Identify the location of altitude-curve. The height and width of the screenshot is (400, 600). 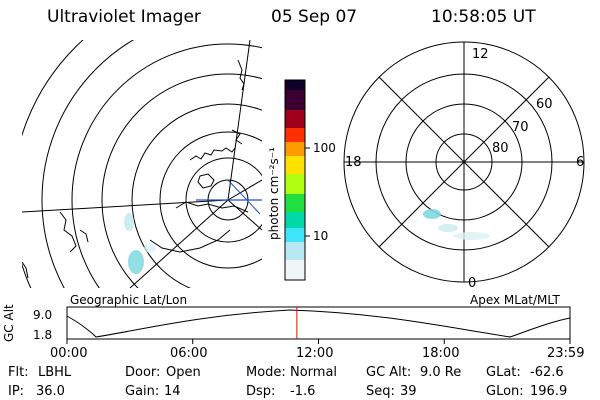
(318, 323).